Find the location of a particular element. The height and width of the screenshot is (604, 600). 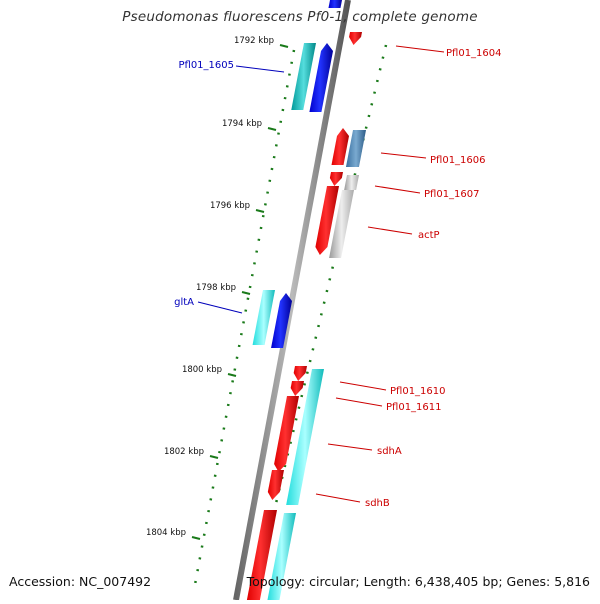

gene-label: sdhB is located at coordinates (377, 503).